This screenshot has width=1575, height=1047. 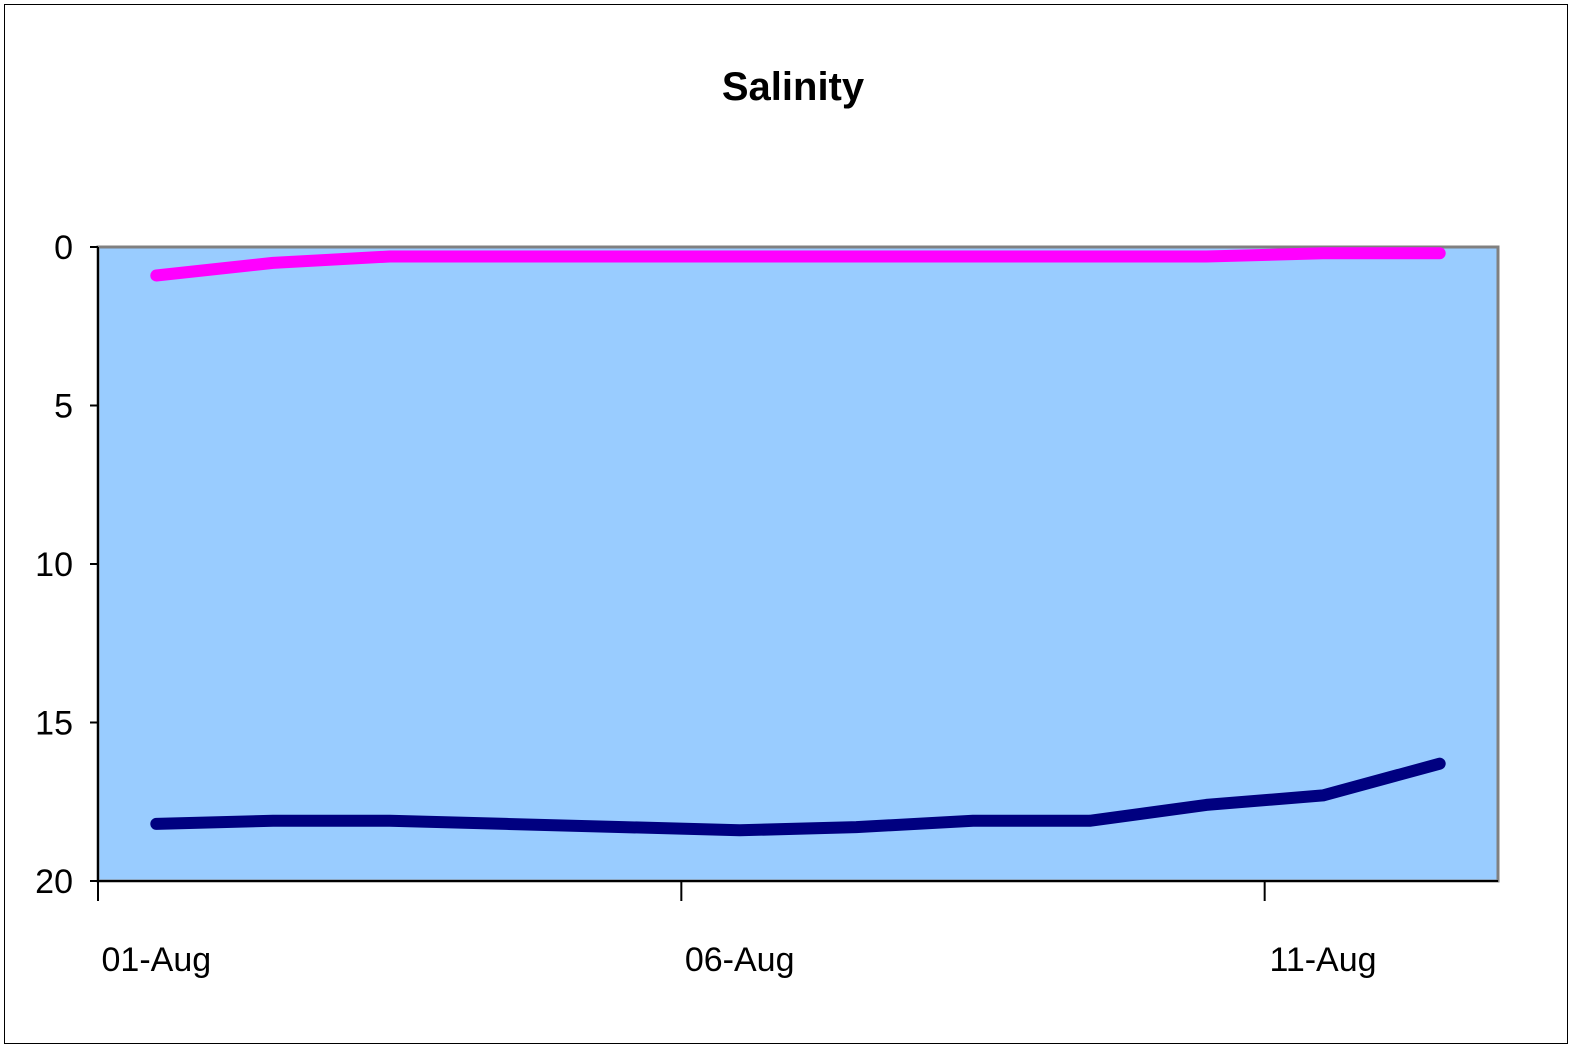 What do you see at coordinates (1322, 960) in the screenshot?
I see `x-tick-label: 11-Aug` at bounding box center [1322, 960].